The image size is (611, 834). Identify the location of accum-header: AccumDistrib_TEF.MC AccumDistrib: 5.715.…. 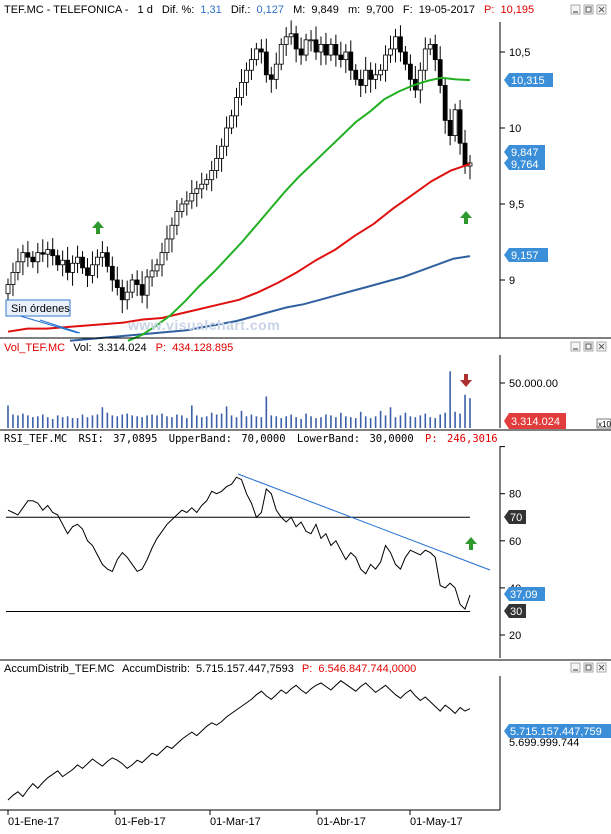
(210, 669).